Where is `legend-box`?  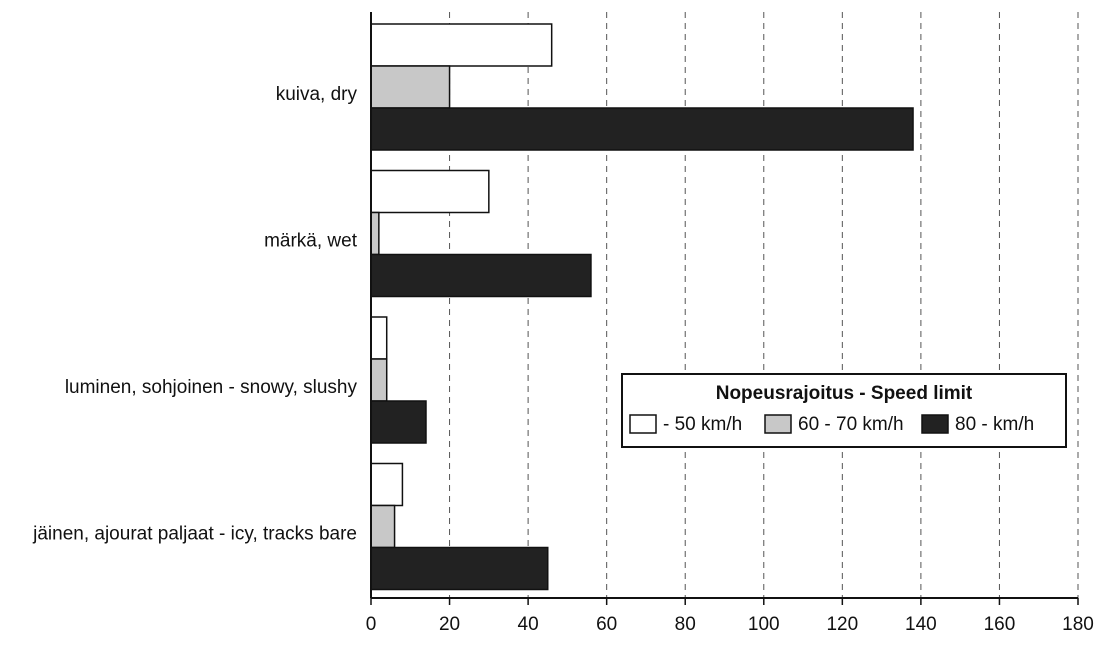
legend-box is located at coordinates (844, 410).